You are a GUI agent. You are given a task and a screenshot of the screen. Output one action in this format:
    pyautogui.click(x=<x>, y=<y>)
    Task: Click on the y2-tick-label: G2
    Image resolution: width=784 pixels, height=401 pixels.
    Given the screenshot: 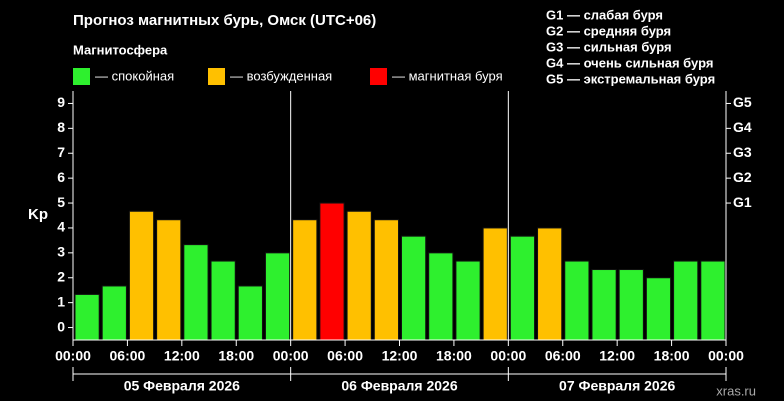 What is the action you would take?
    pyautogui.click(x=742, y=177)
    